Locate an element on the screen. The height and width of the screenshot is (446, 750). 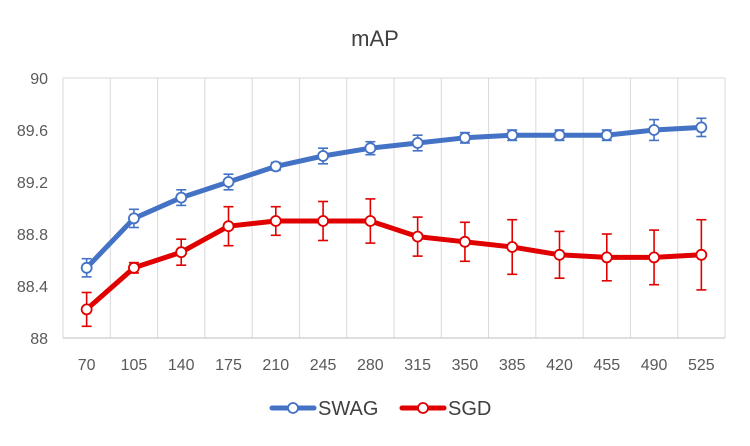
chart-title: mAP is located at coordinates (375, 38).